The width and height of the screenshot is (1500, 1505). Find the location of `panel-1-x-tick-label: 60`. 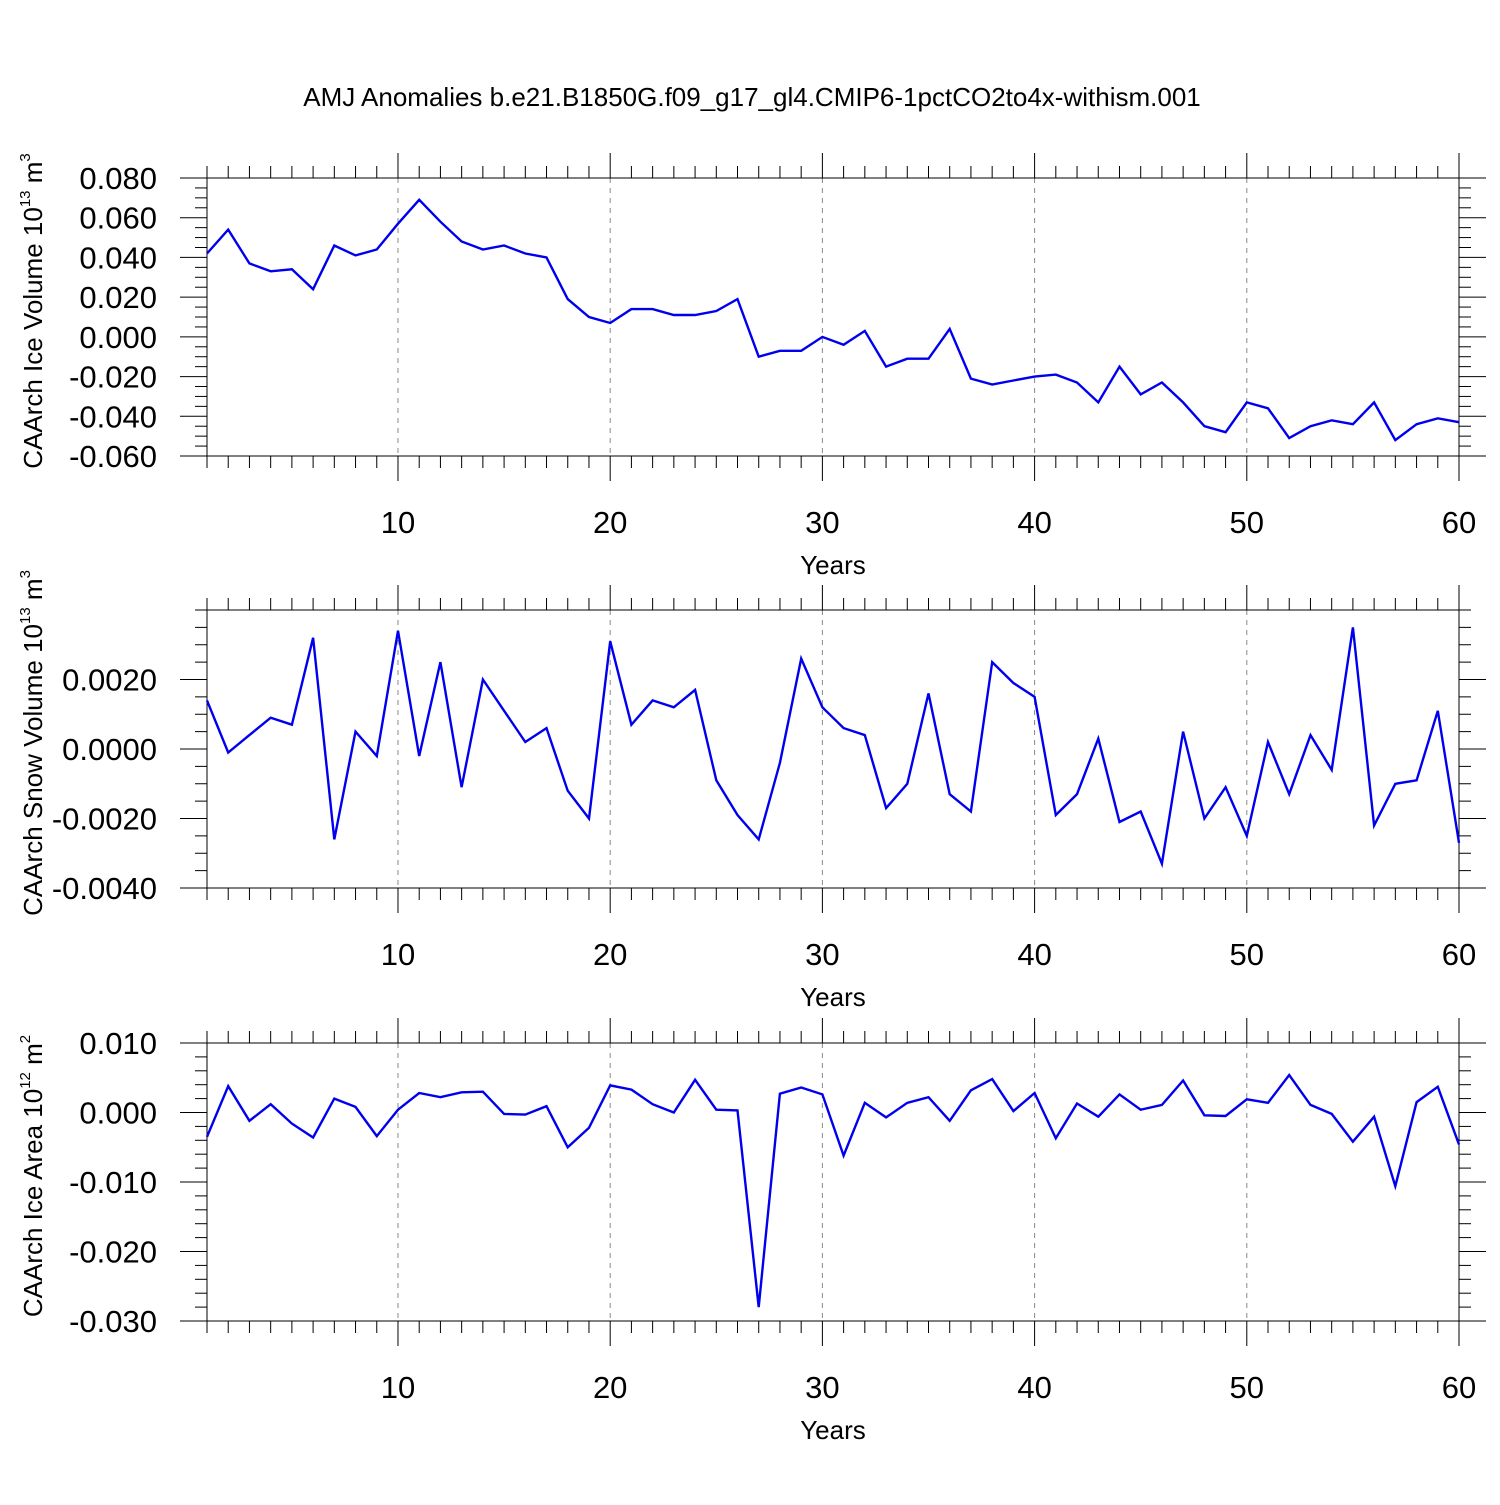

panel-1-x-tick-label: 60 is located at coordinates (1459, 522).